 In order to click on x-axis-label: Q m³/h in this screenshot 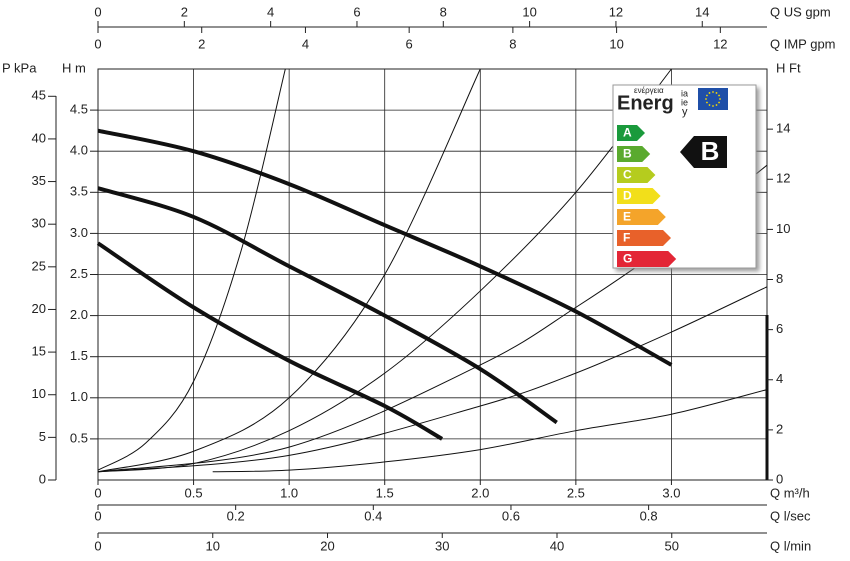, I will do `click(790, 492)`.